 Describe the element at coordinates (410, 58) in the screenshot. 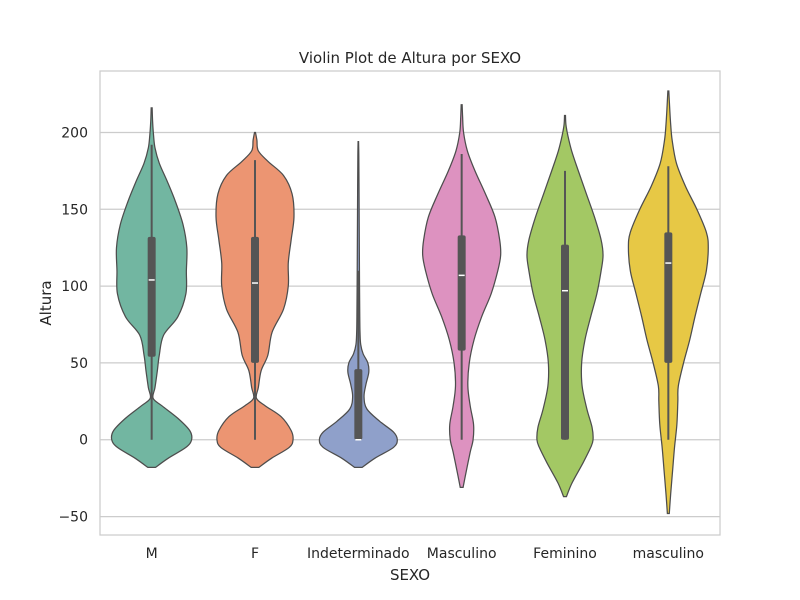

I see `chart-title: Violin Plot de Altura por SEXO` at that location.